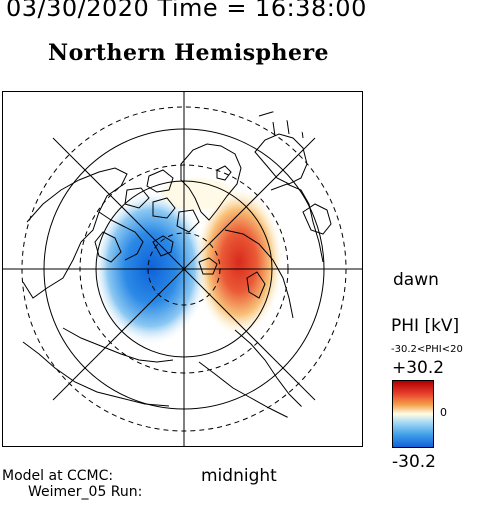 The width and height of the screenshot is (484, 508). Describe the element at coordinates (189, 53) in the screenshot. I see `hemisphere-title: Northern Hemisphere` at that location.